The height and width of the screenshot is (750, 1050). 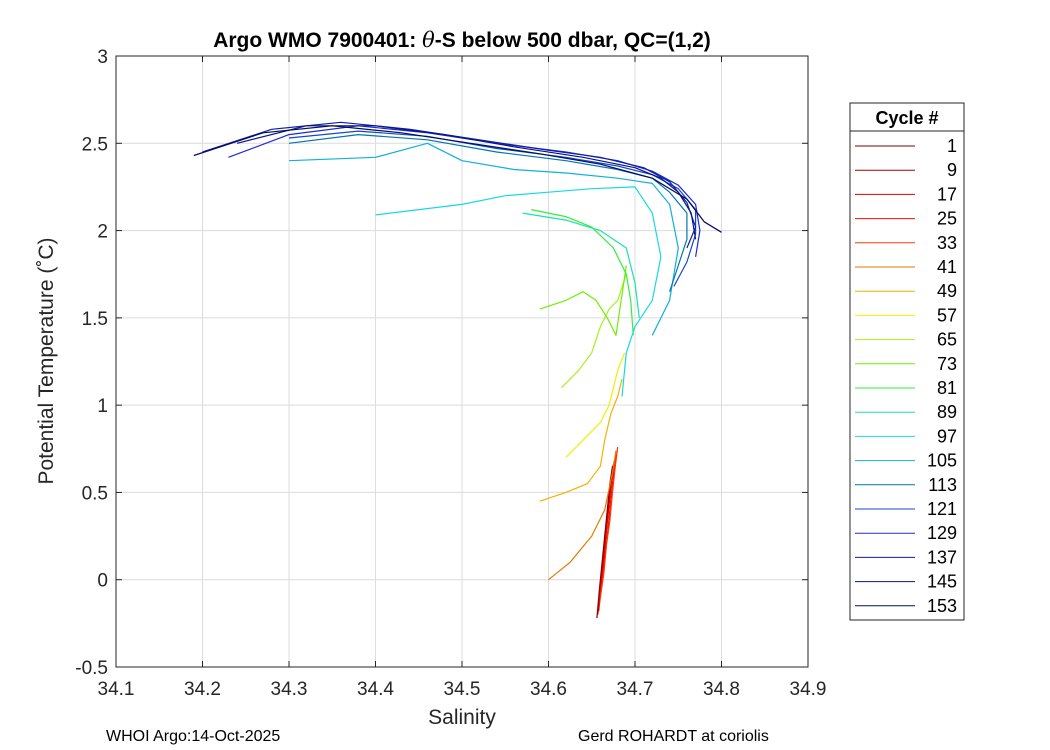 What do you see at coordinates (942, 485) in the screenshot?
I see `legend-label-113: 113` at bounding box center [942, 485].